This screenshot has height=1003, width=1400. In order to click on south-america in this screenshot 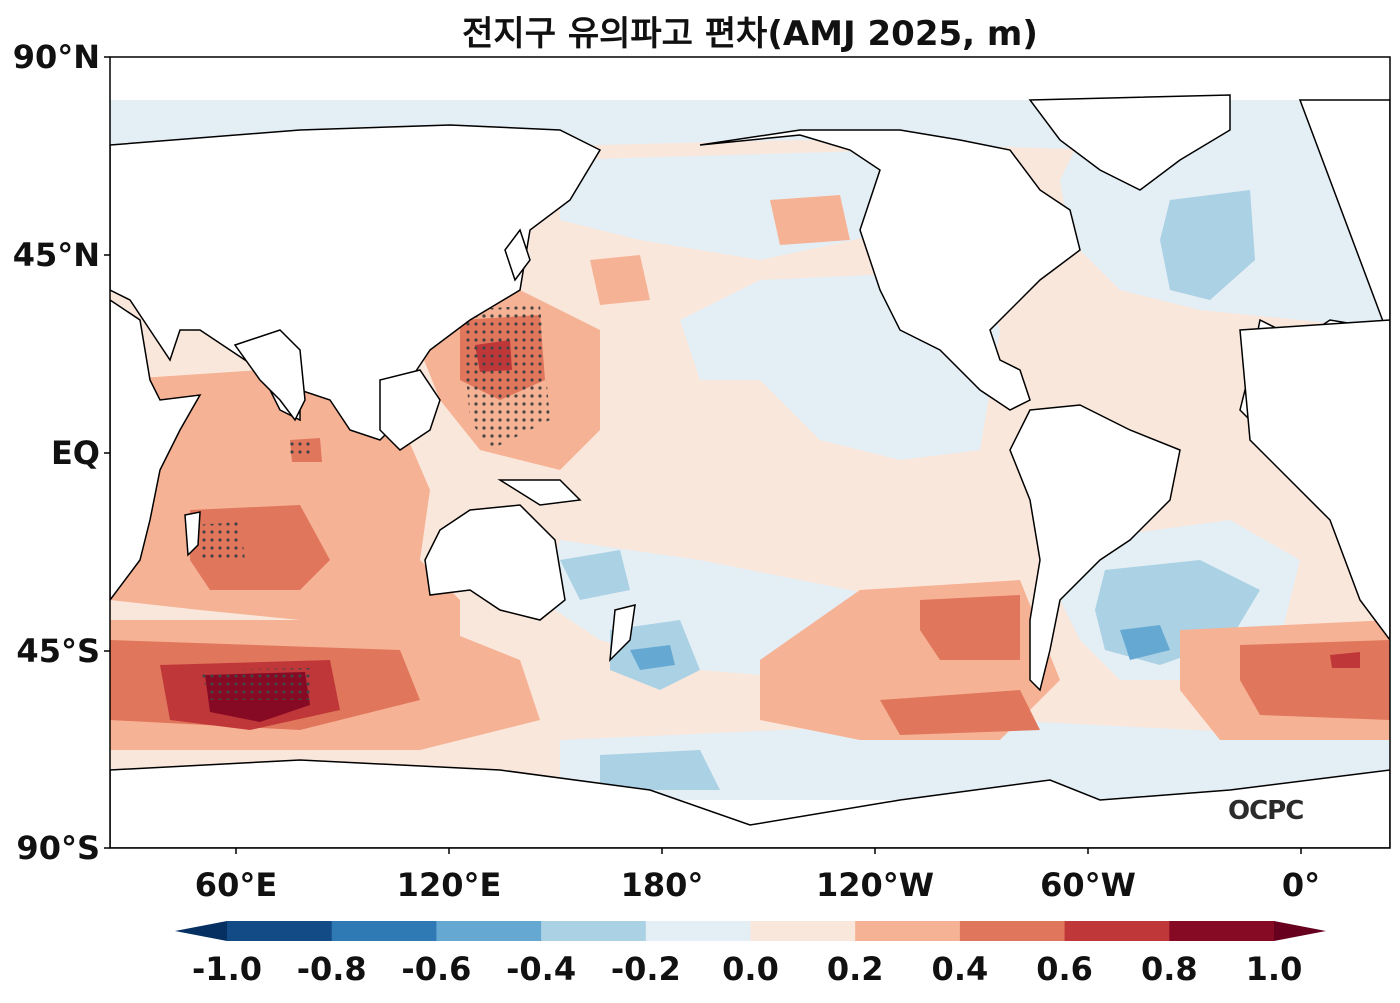, I will do `click(1095, 548)`.